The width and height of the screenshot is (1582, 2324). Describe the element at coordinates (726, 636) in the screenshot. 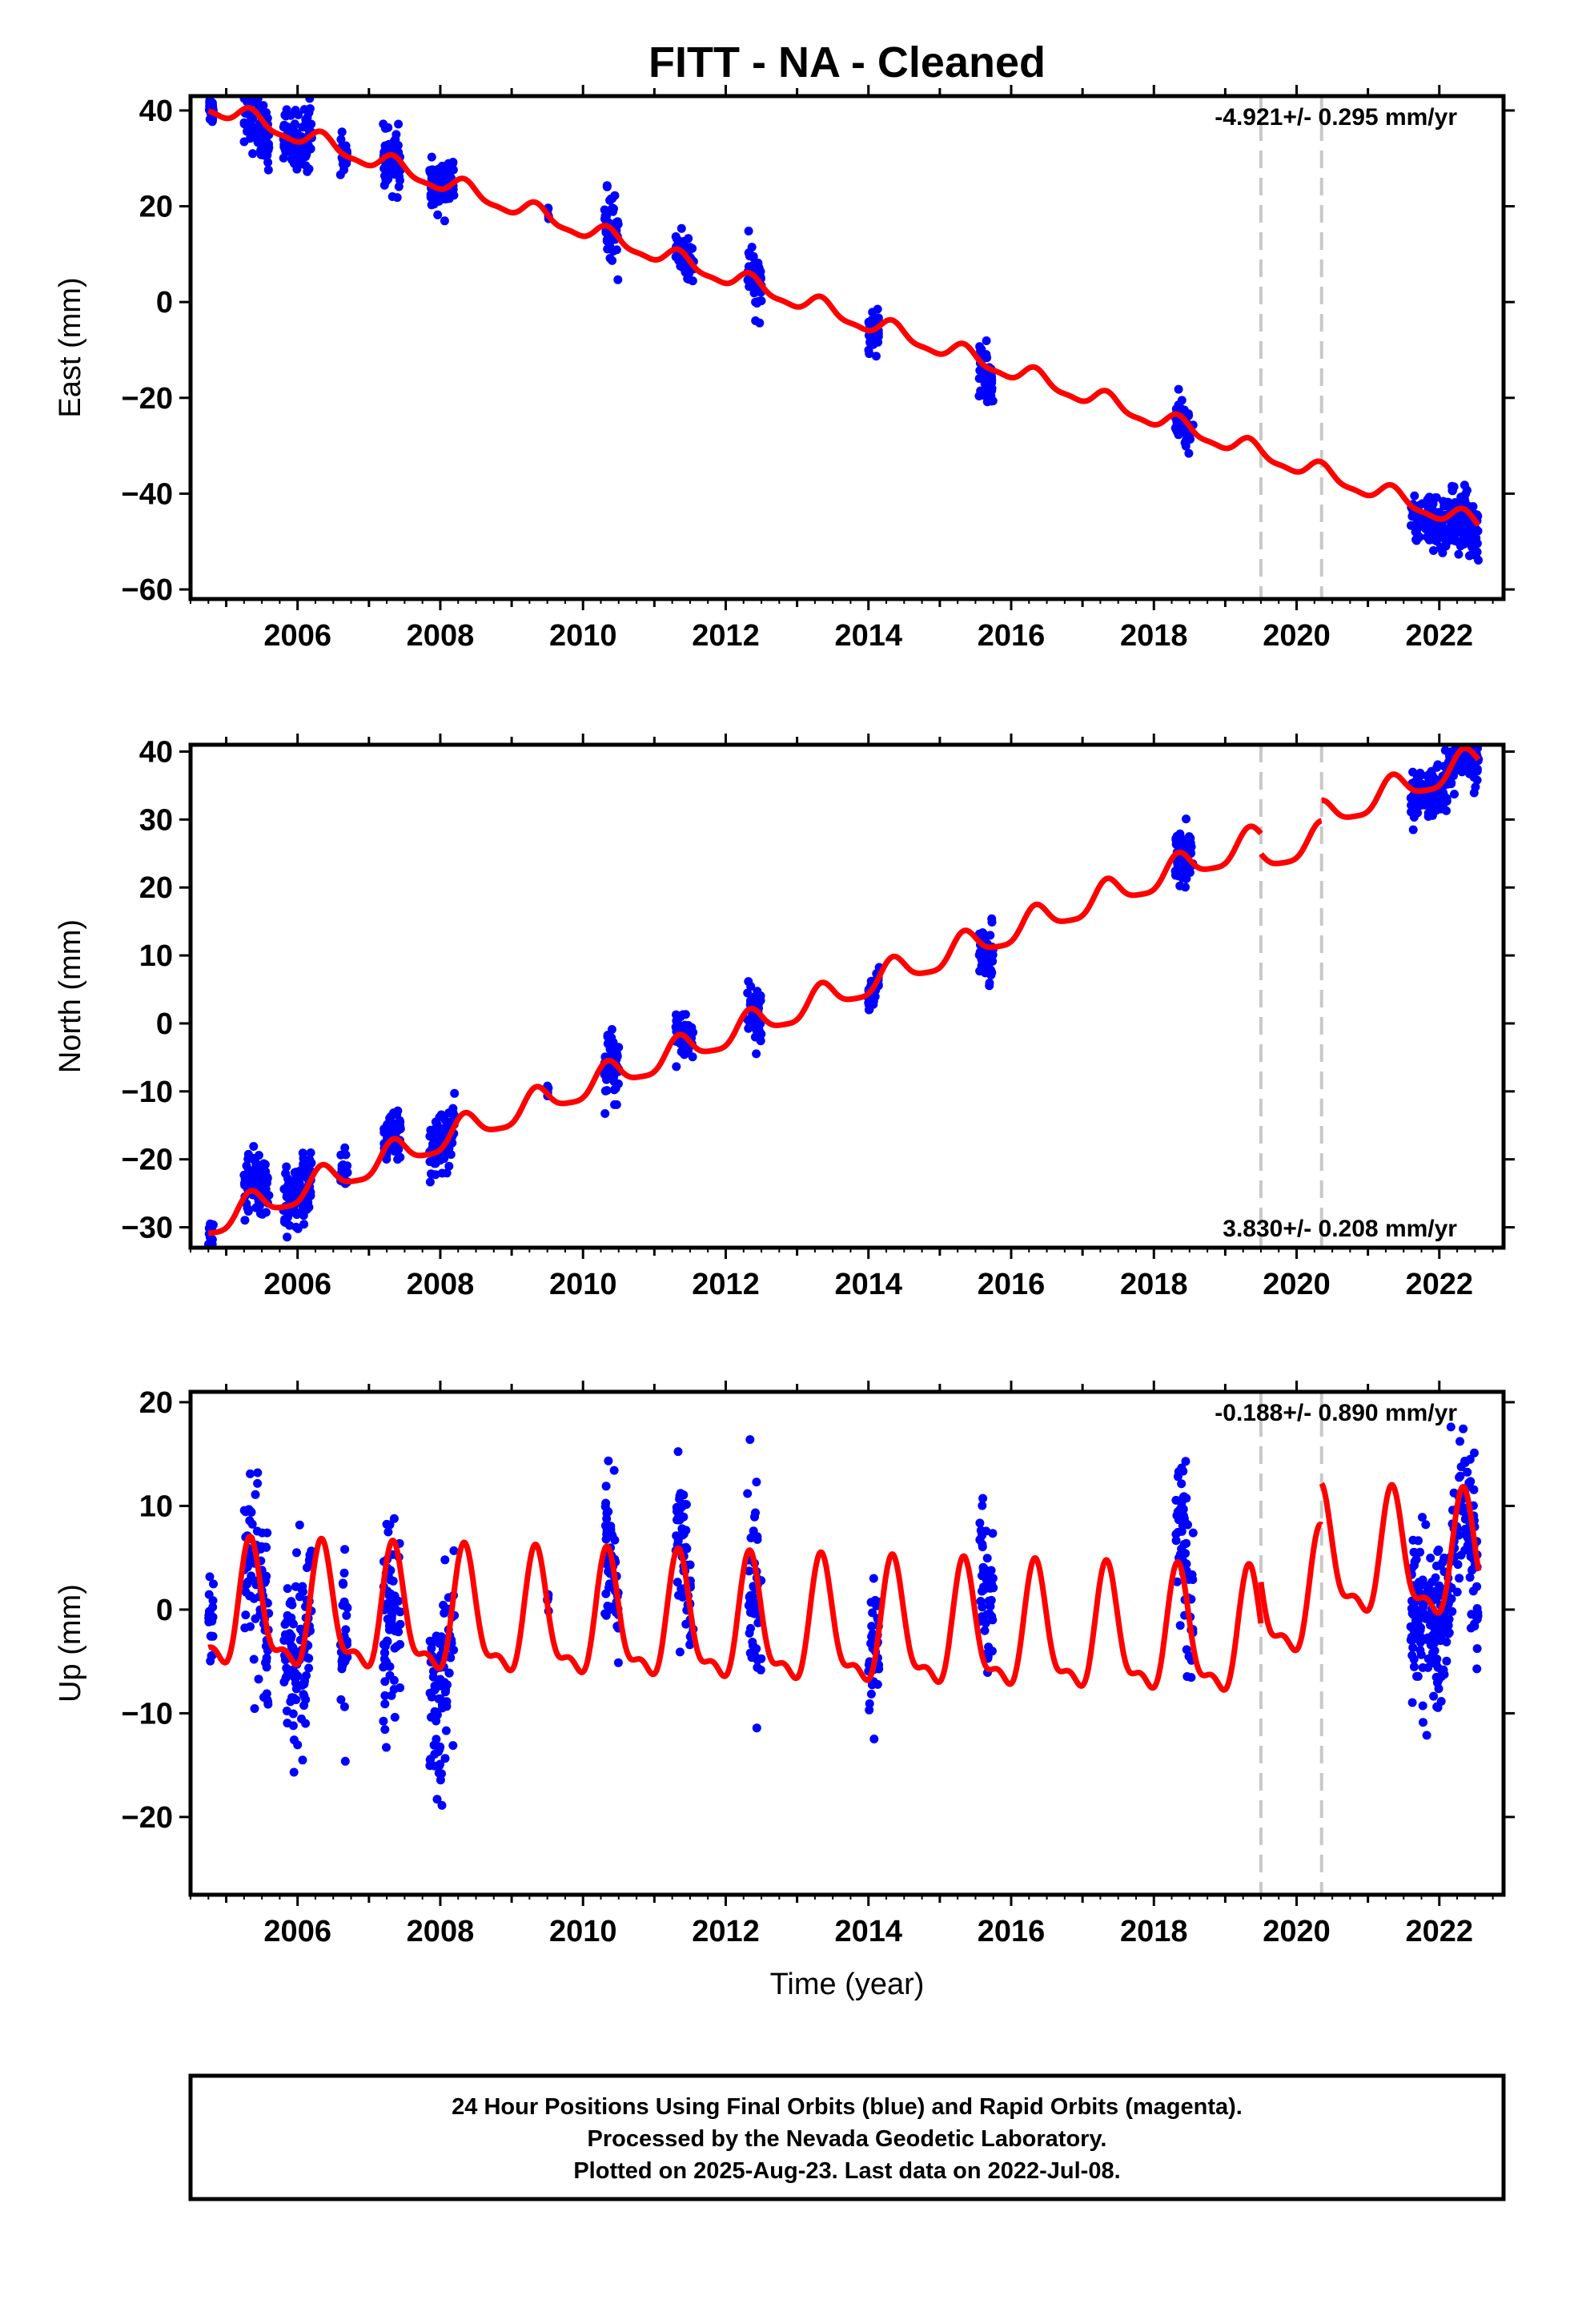

I see `x-tick-label: 2012` at that location.